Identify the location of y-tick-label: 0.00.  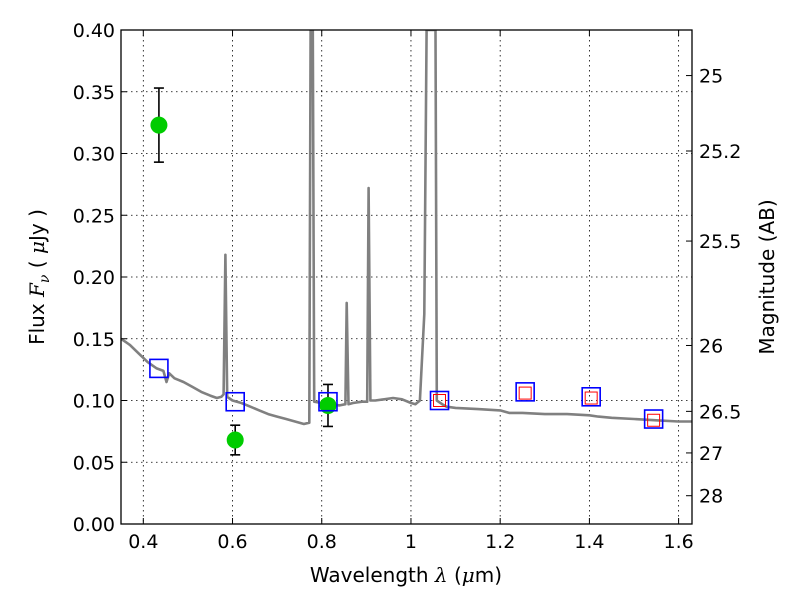
(94, 525).